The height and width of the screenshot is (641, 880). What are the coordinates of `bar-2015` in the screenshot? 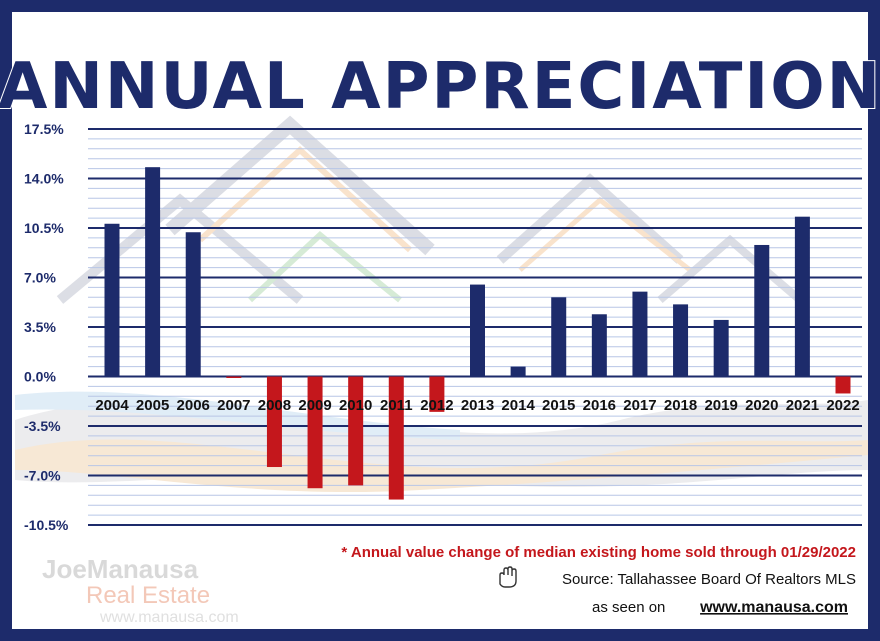 It's located at (559, 337).